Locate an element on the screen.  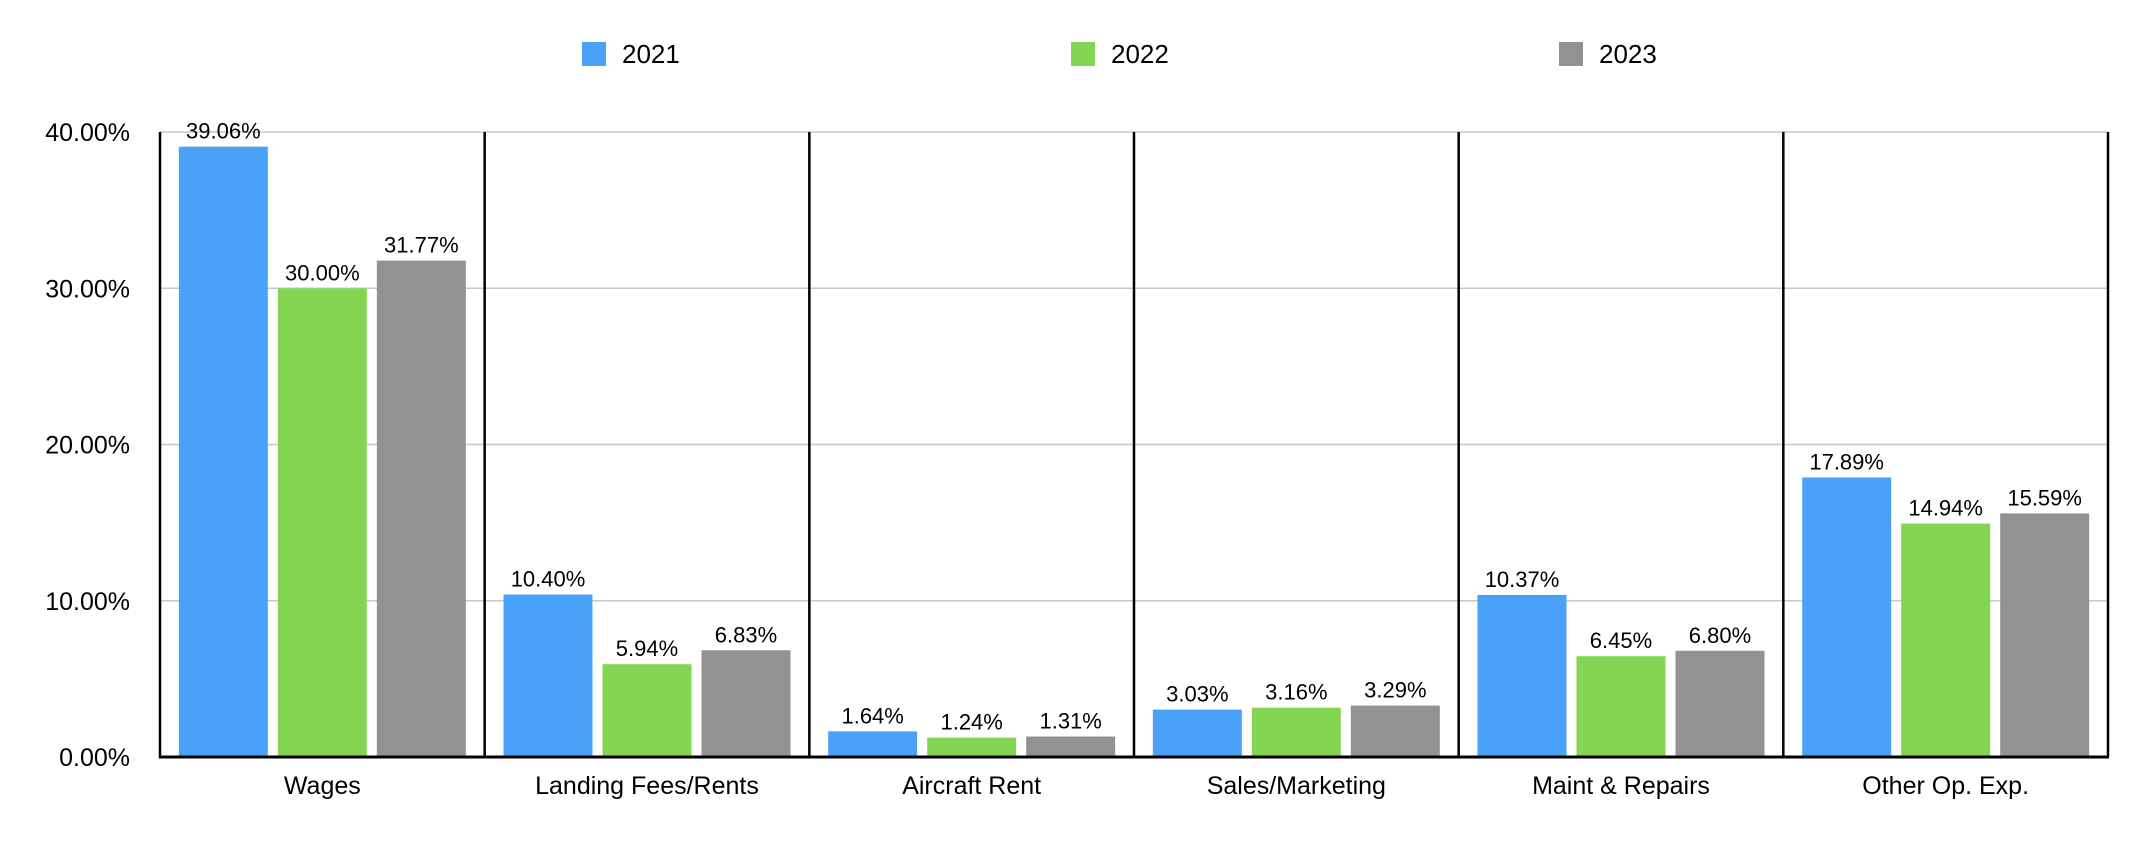
data-label: 6.80% is located at coordinates (1720, 635).